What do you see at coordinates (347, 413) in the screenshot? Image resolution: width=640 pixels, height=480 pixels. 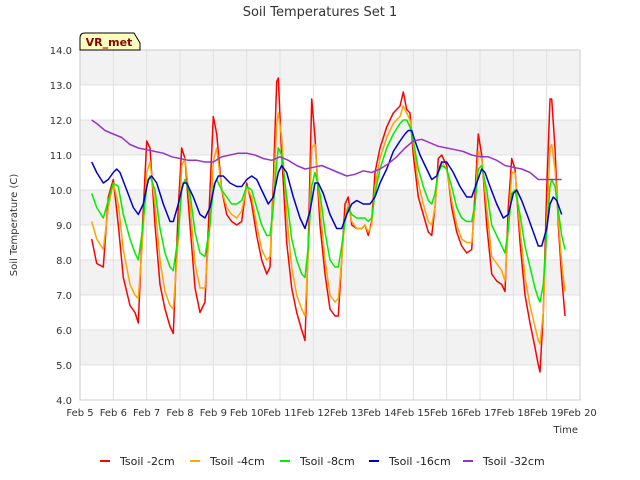 I see `x-tick-label: Feb 13` at bounding box center [347, 413].